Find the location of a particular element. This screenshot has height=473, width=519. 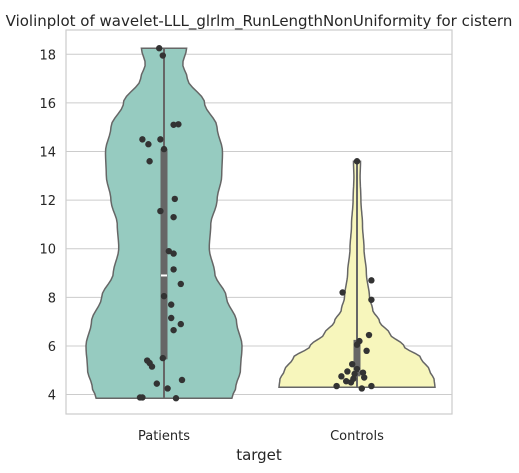

y-tick-label: 6 is located at coordinates (52, 347).